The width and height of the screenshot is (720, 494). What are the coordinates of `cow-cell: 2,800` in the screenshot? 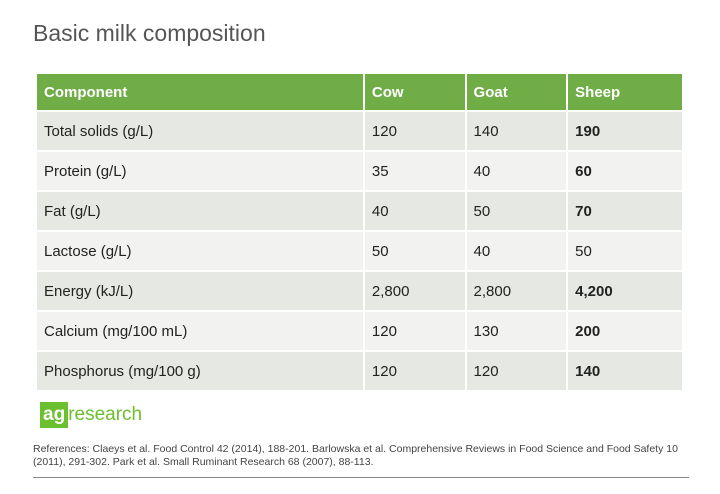 It's located at (415, 291).